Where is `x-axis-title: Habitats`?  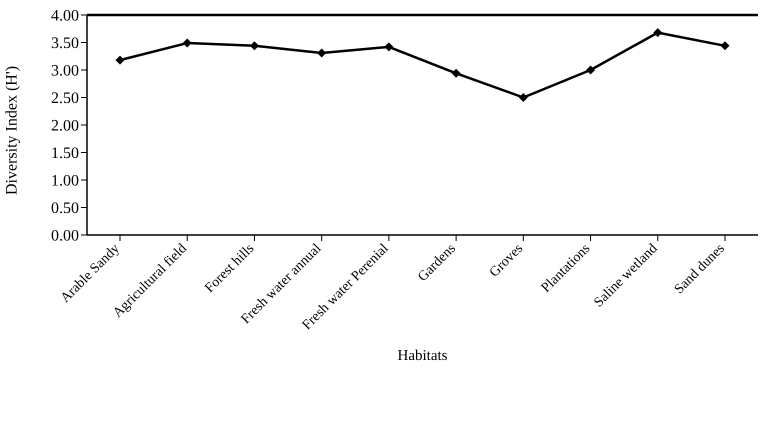 x-axis-title: Habitats is located at coordinates (423, 356).